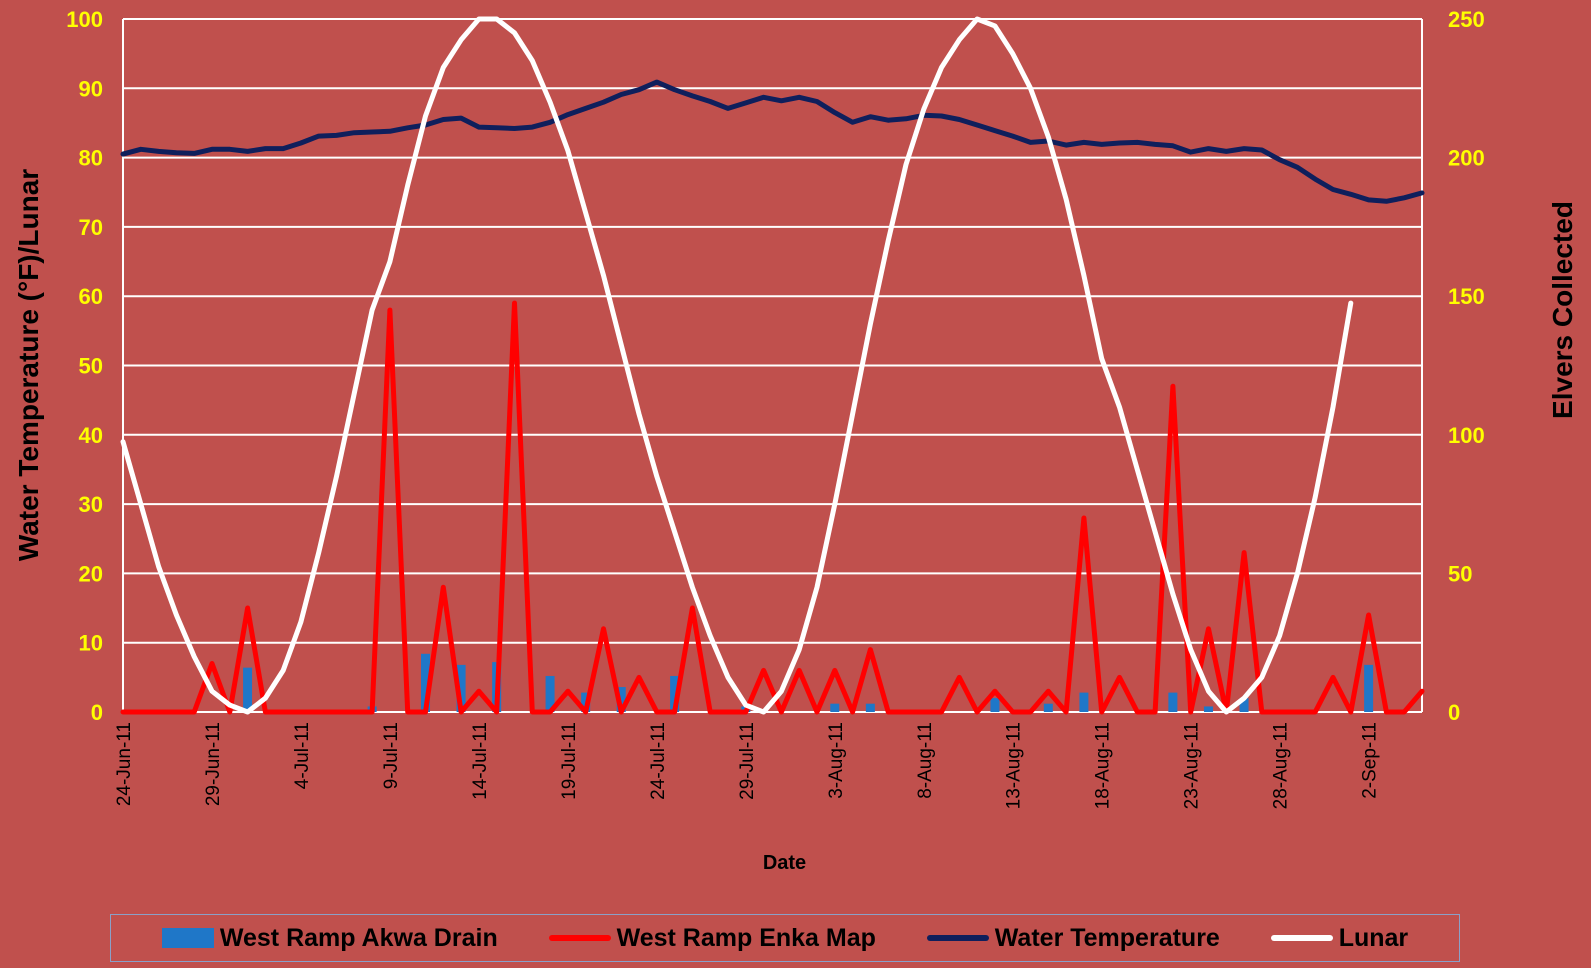  What do you see at coordinates (124, 764) in the screenshot?
I see `x-tick-label: 24-Jun-11` at bounding box center [124, 764].